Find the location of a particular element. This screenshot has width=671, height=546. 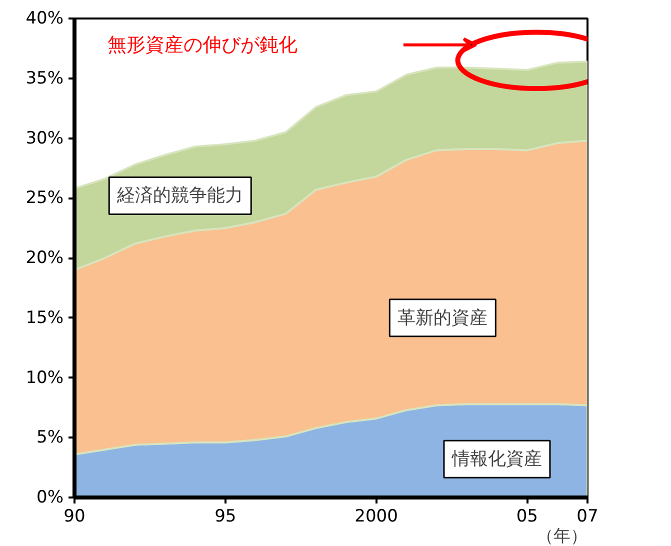

x-tick-label: 95 is located at coordinates (225, 516).